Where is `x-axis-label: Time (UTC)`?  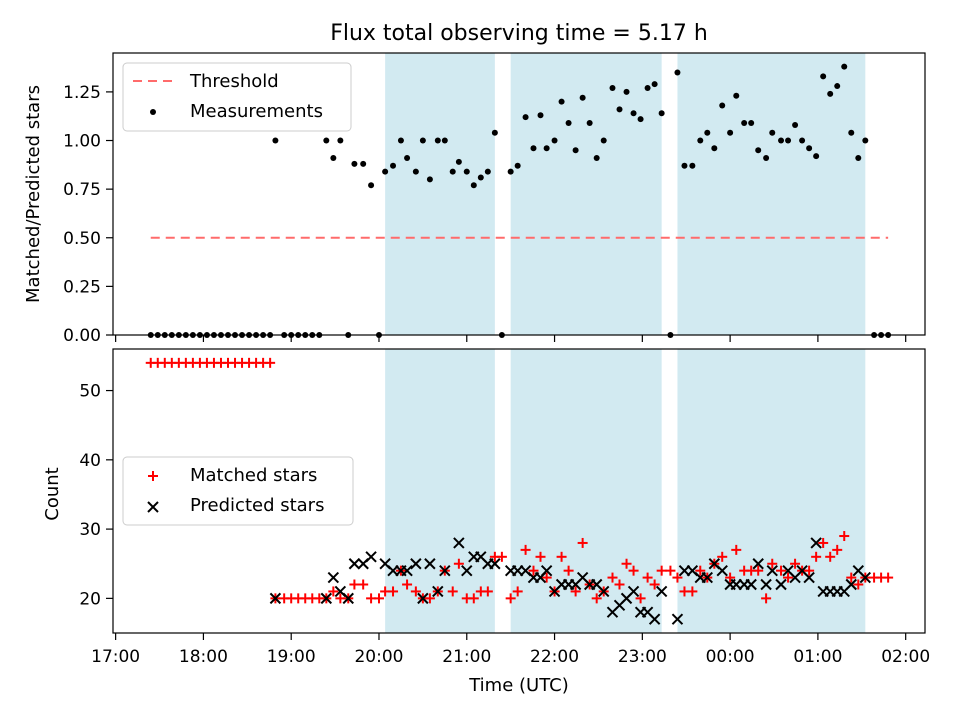 x-axis-label: Time (UTC) is located at coordinates (518, 685).